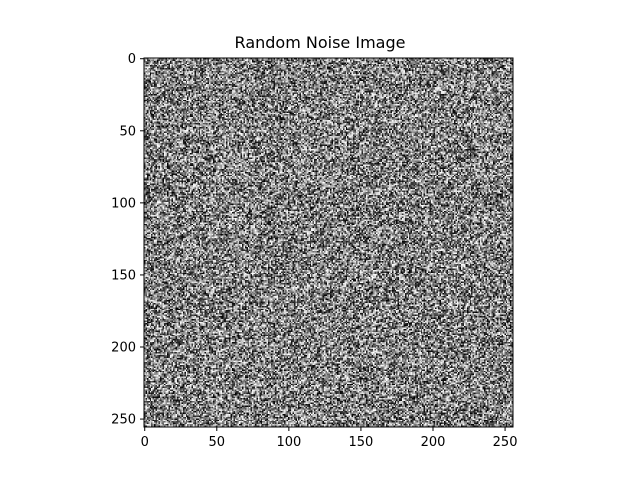 The width and height of the screenshot is (640, 480). I want to click on x-tick-label: 50, so click(217, 442).